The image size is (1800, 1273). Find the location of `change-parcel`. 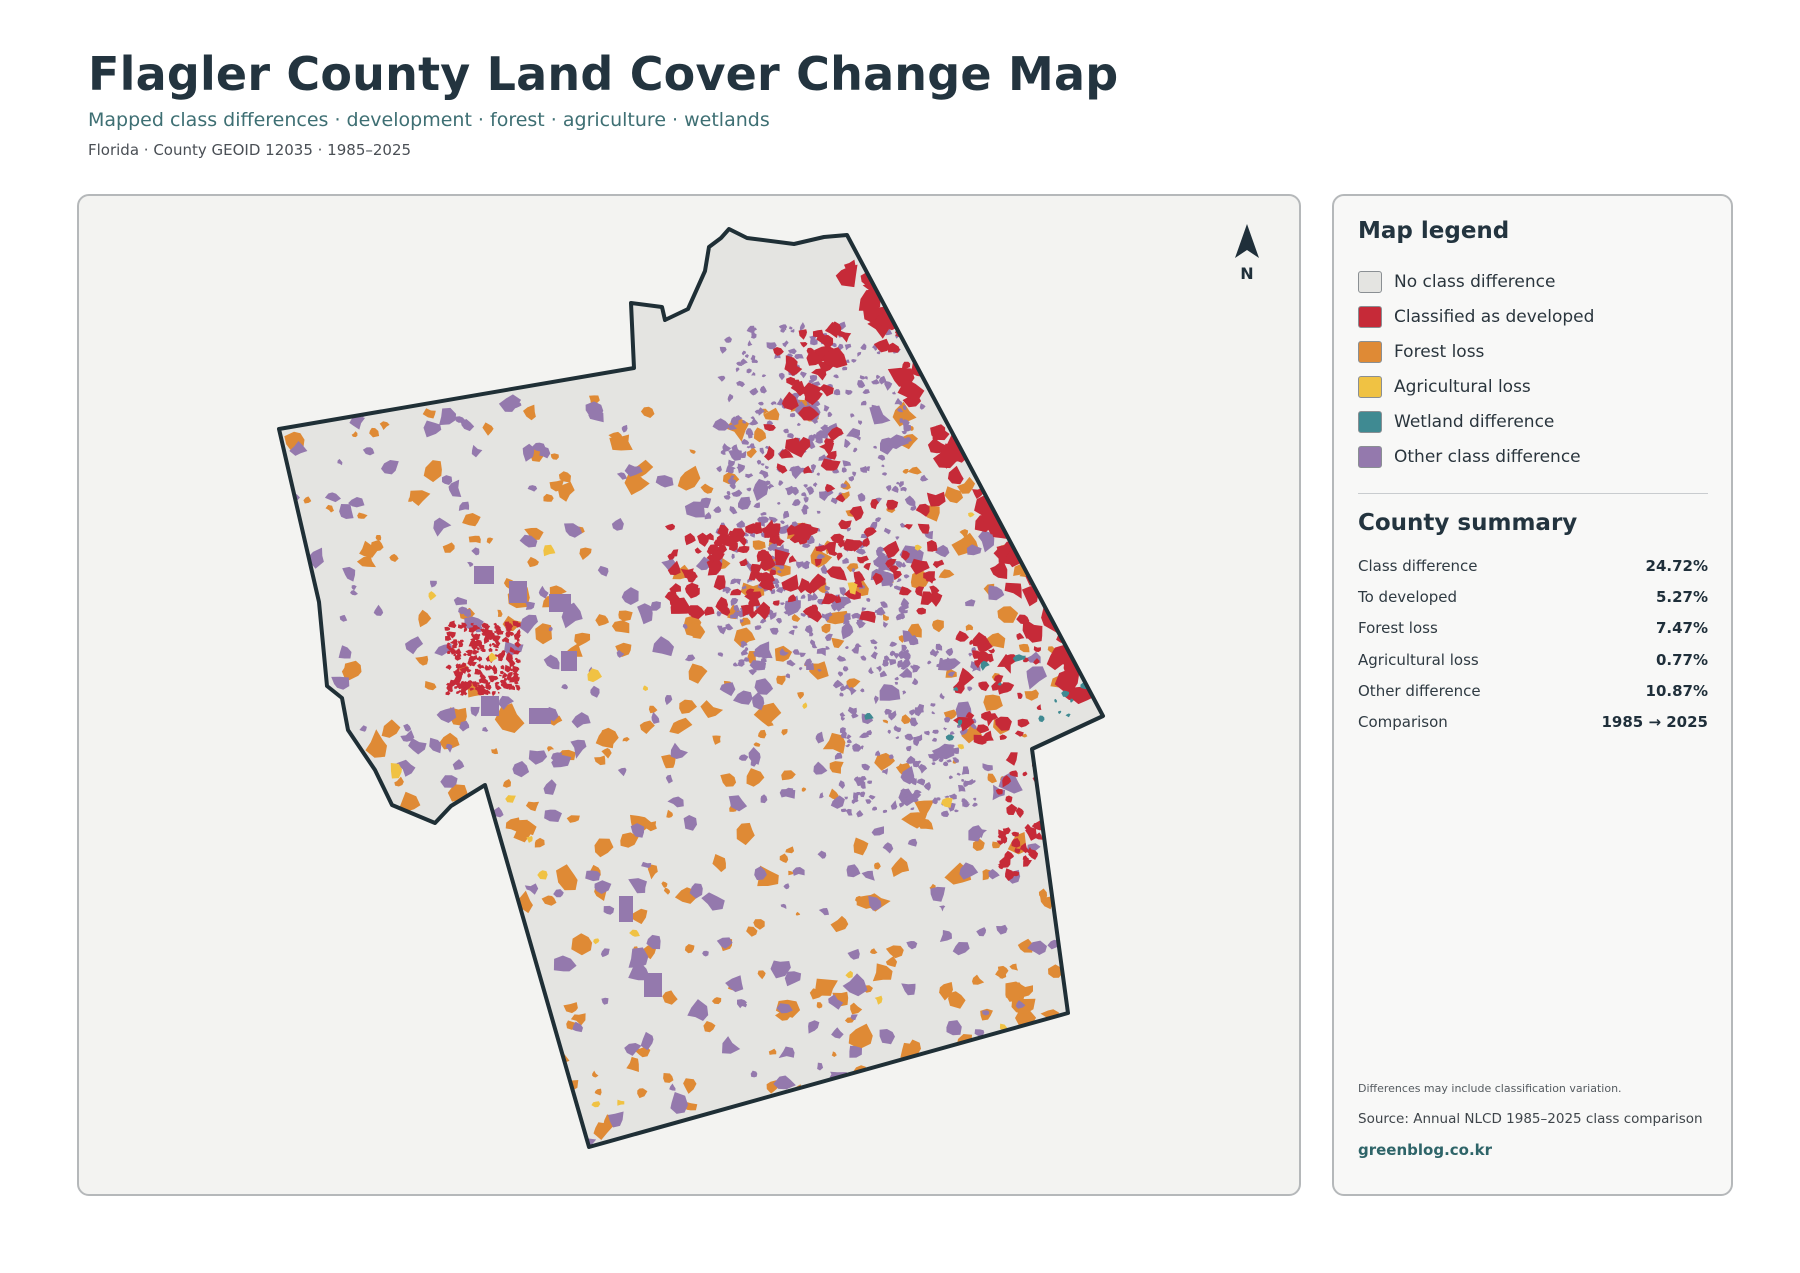

change-parcel is located at coordinates (518, 592).